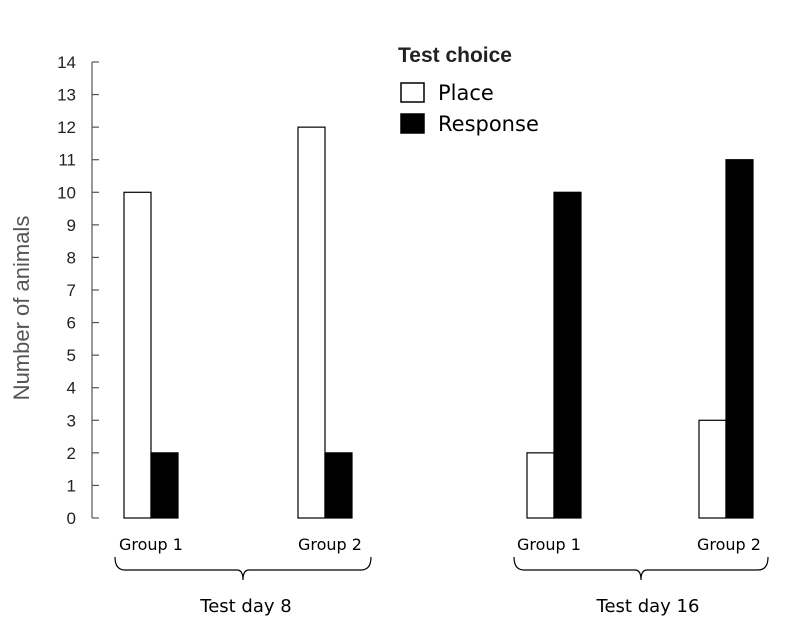 The image size is (803, 644). I want to click on y-tick-label: 13, so click(66, 95).